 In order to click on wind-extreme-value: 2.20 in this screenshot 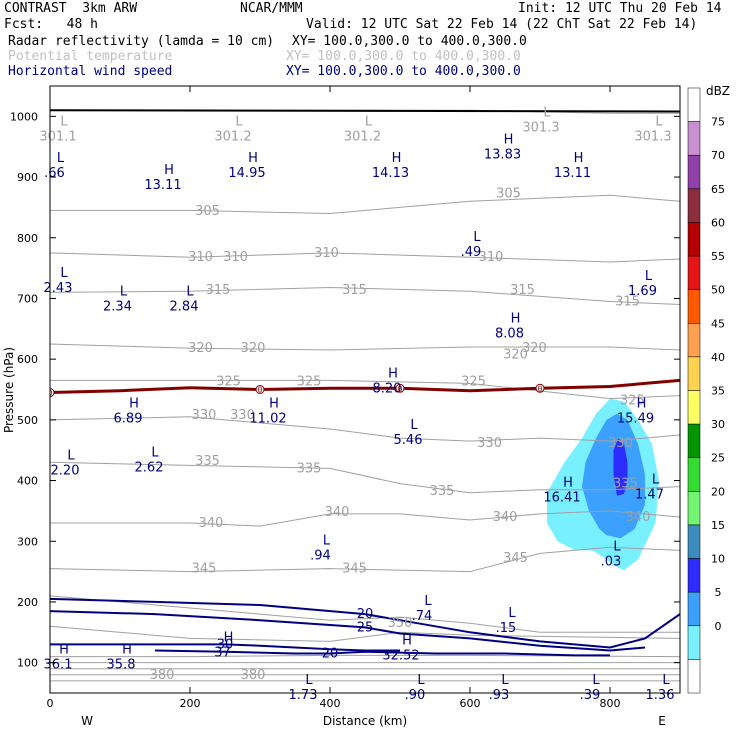, I will do `click(65, 470)`.